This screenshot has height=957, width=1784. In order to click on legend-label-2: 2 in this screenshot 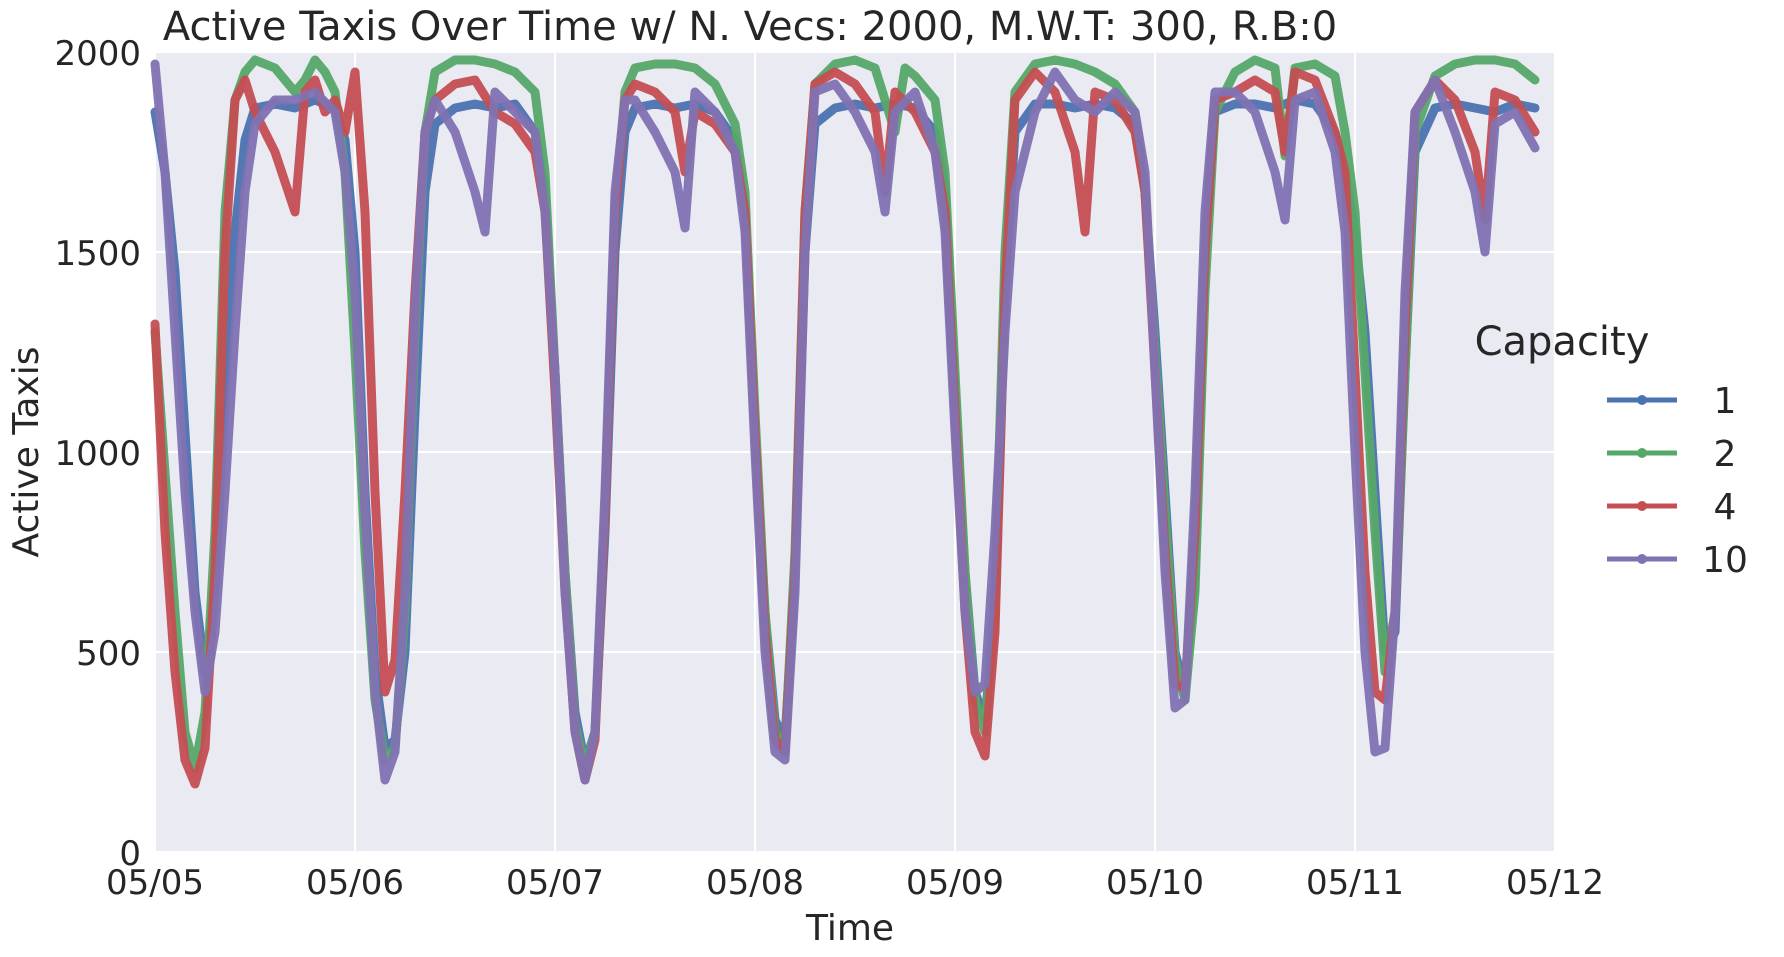, I will do `click(1725, 454)`.